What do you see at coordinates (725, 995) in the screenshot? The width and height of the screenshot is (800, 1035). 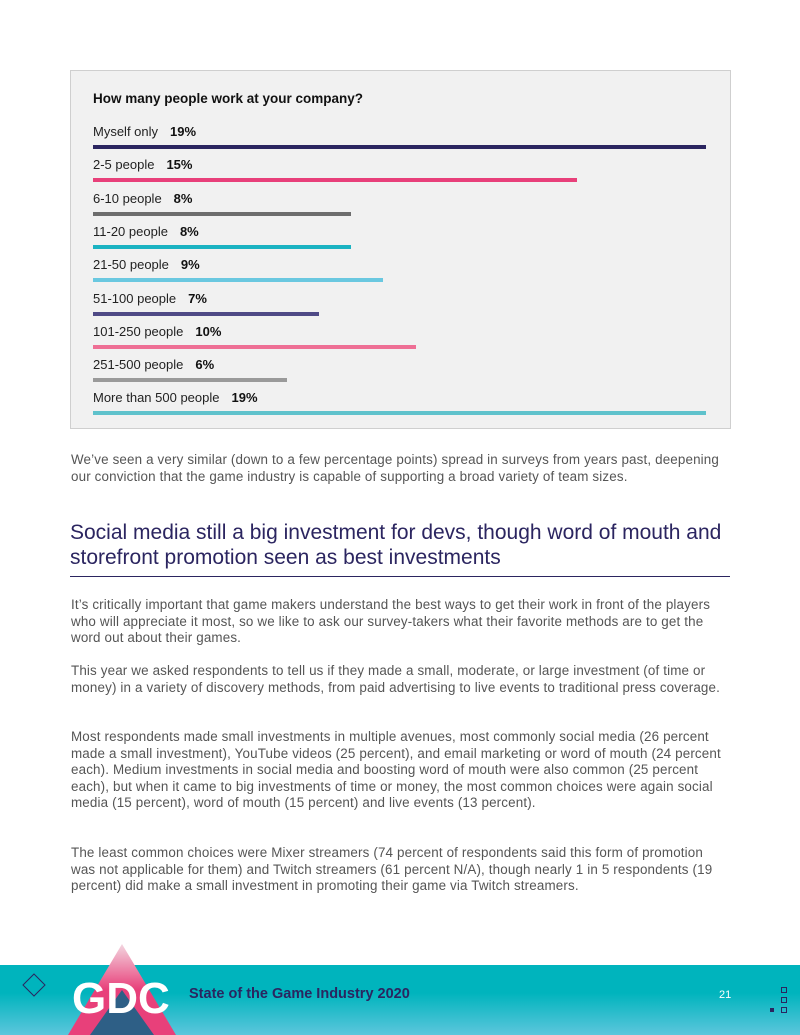 I see `page-number: 21` at bounding box center [725, 995].